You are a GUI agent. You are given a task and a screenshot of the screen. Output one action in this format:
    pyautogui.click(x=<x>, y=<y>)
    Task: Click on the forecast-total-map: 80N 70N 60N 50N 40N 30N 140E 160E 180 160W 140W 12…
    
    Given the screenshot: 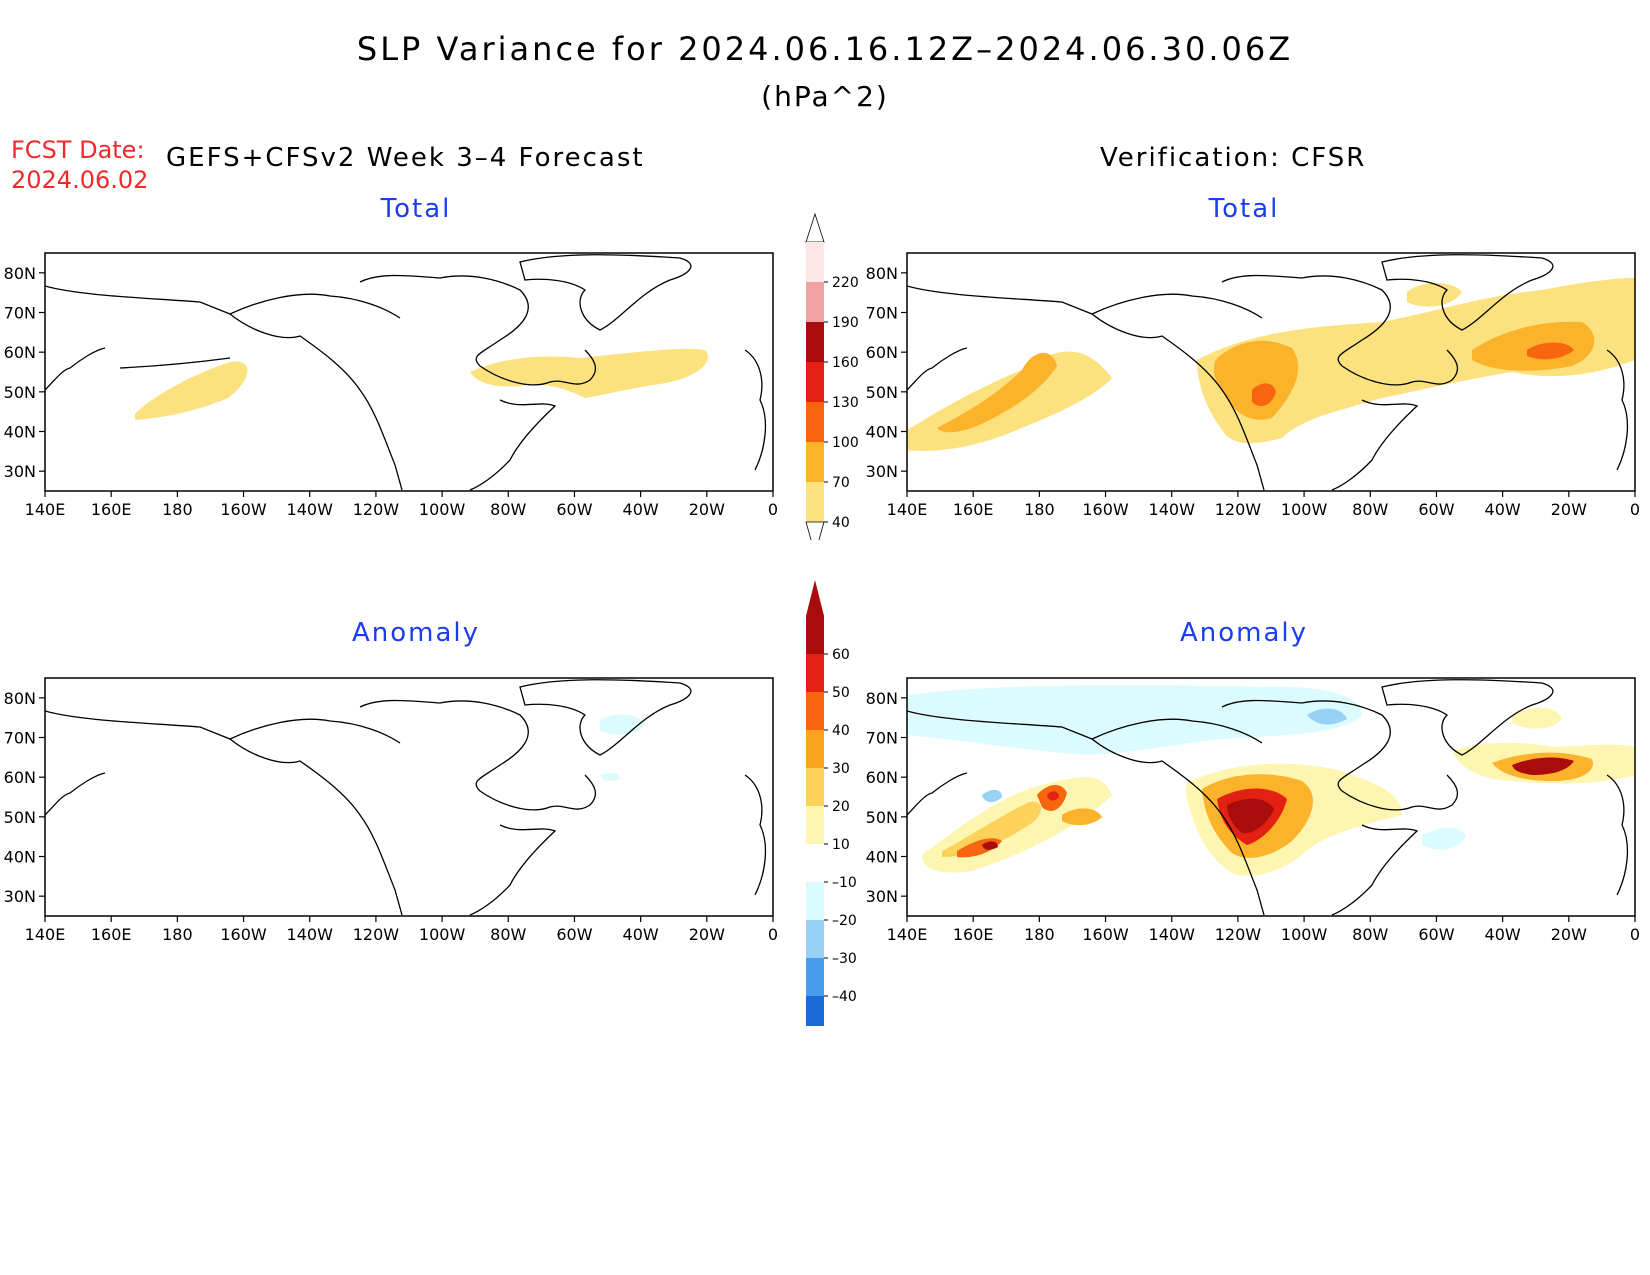 What is the action you would take?
    pyautogui.click(x=391, y=385)
    